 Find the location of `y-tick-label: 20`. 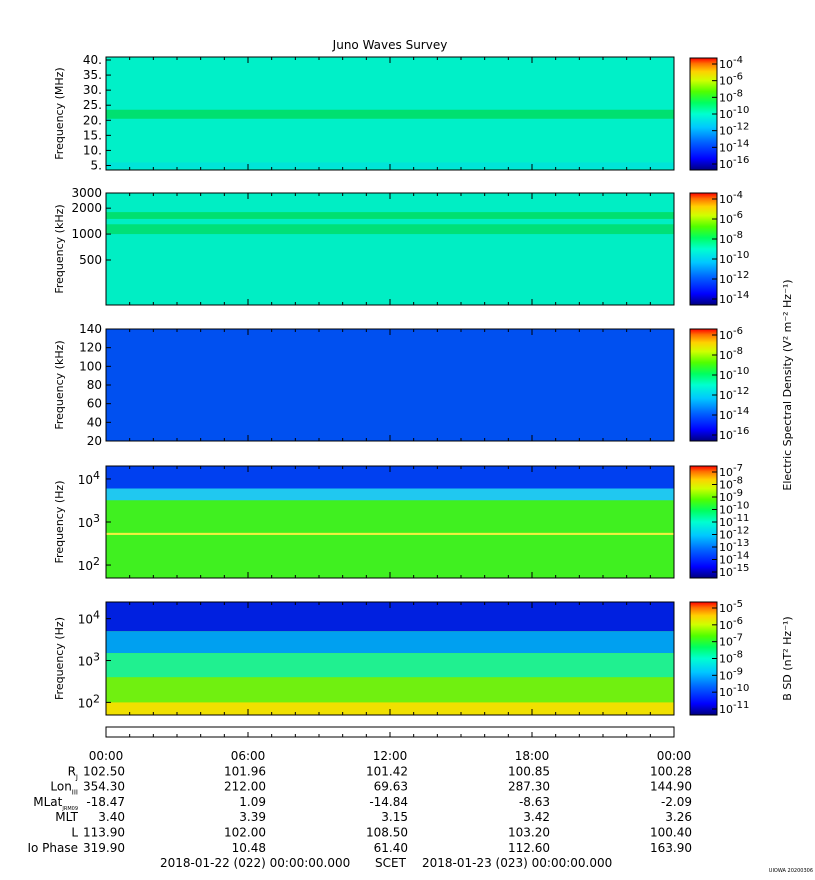

y-tick-label: 20 is located at coordinates (94, 441).